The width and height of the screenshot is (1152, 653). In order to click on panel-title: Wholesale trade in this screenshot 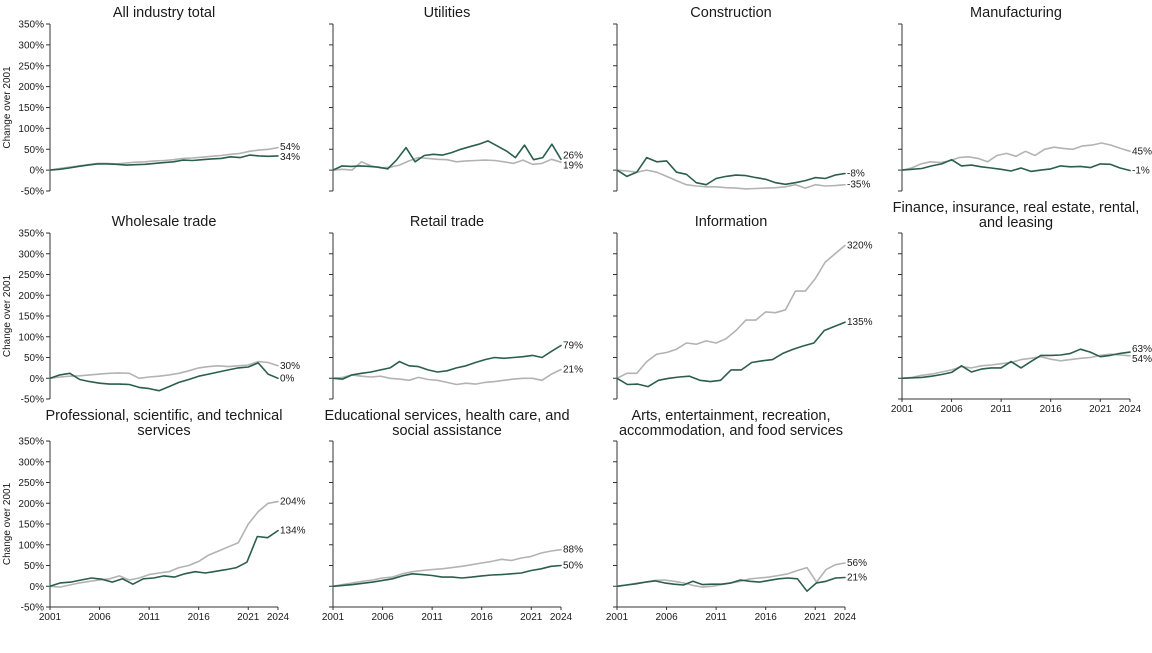, I will do `click(164, 222)`.